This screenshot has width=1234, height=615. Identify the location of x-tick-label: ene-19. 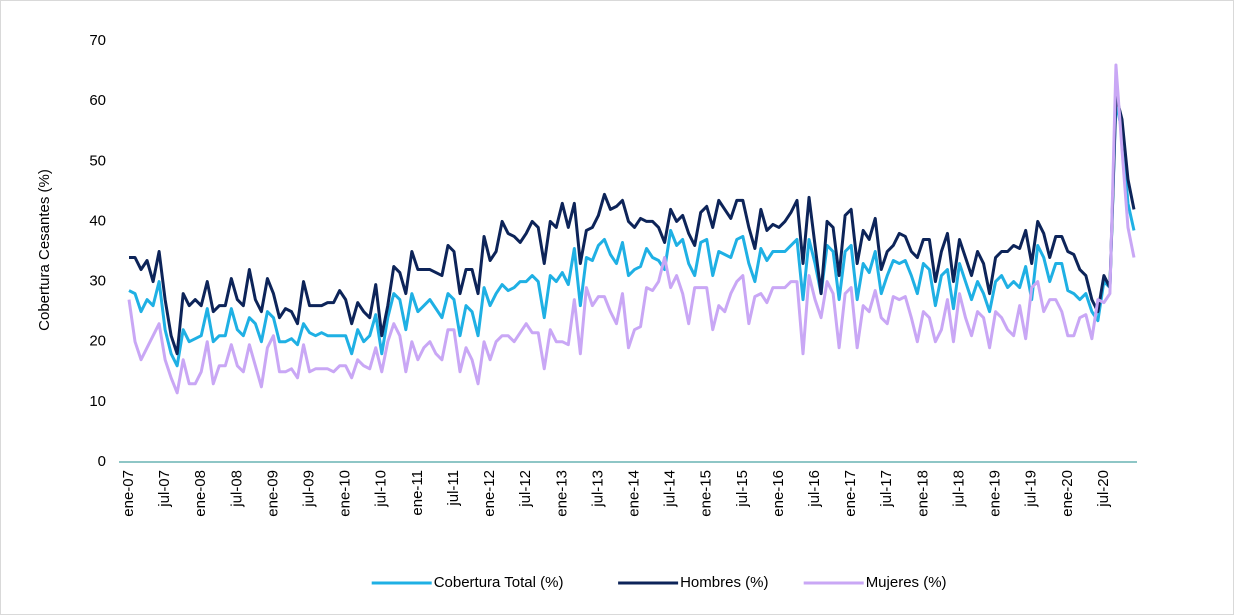
(995, 493).